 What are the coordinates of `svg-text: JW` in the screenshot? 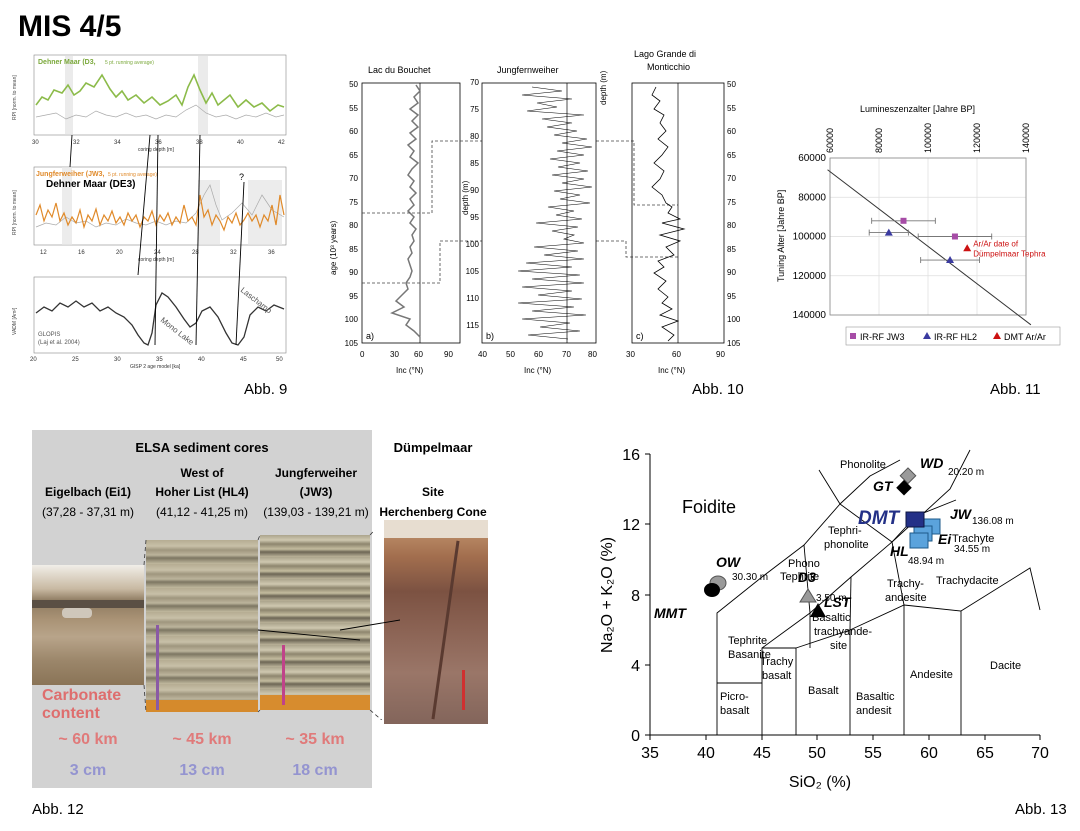 It's located at (961, 514).